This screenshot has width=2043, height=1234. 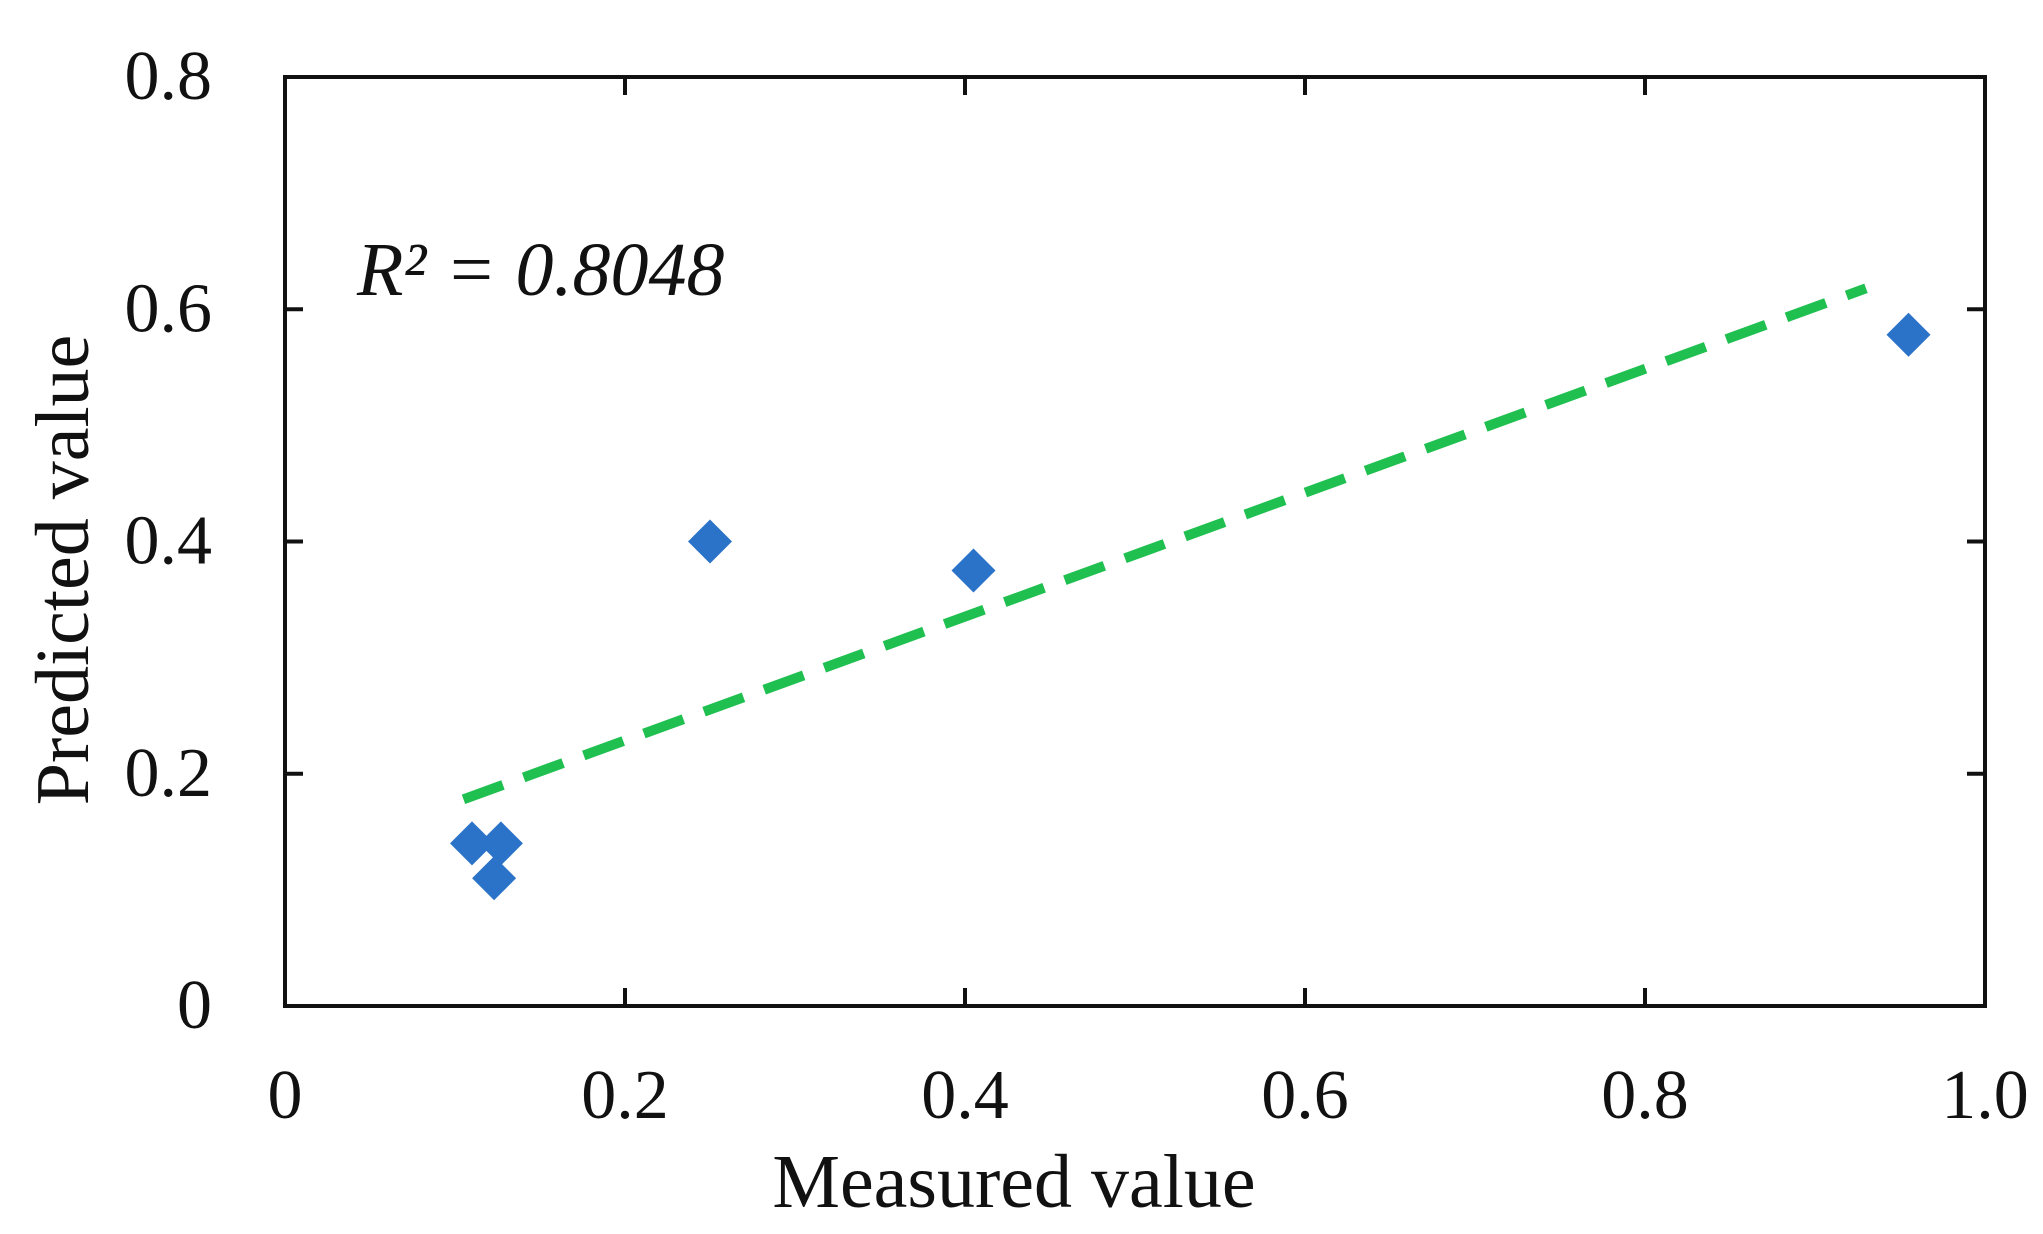 I want to click on x-axis-label: Measured value, so click(x=1013, y=1182).